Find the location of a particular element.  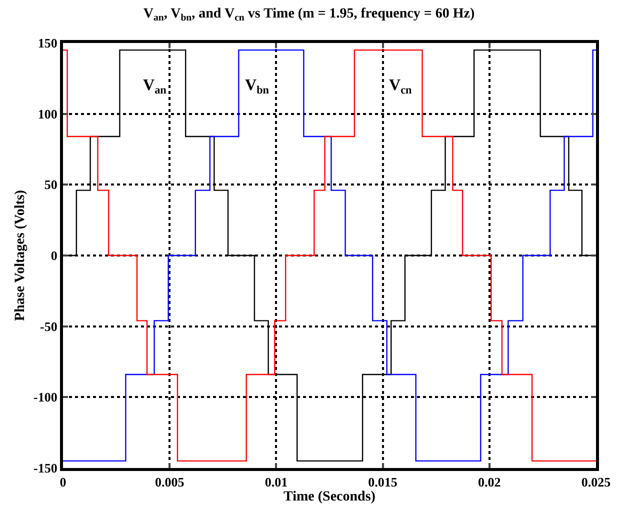

y-axis-title: Phase Voltages (Volts) is located at coordinates (20, 255).